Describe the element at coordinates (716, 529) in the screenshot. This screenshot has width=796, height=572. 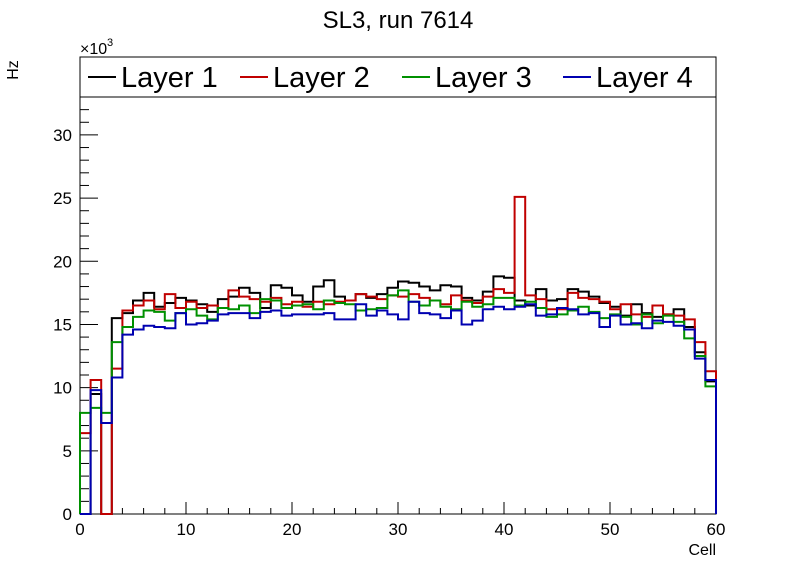
I see `x-tick-label: 60` at that location.